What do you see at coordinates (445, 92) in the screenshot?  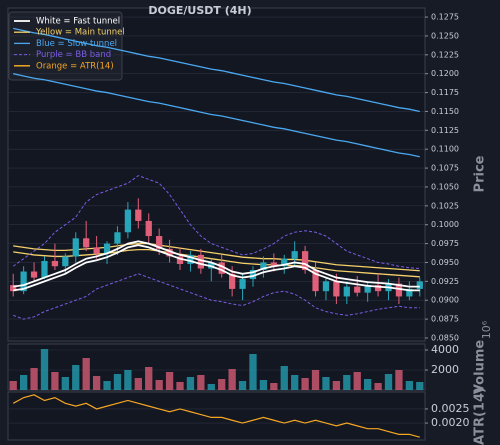 I see `y-tick-label: 0.1175` at bounding box center [445, 92].